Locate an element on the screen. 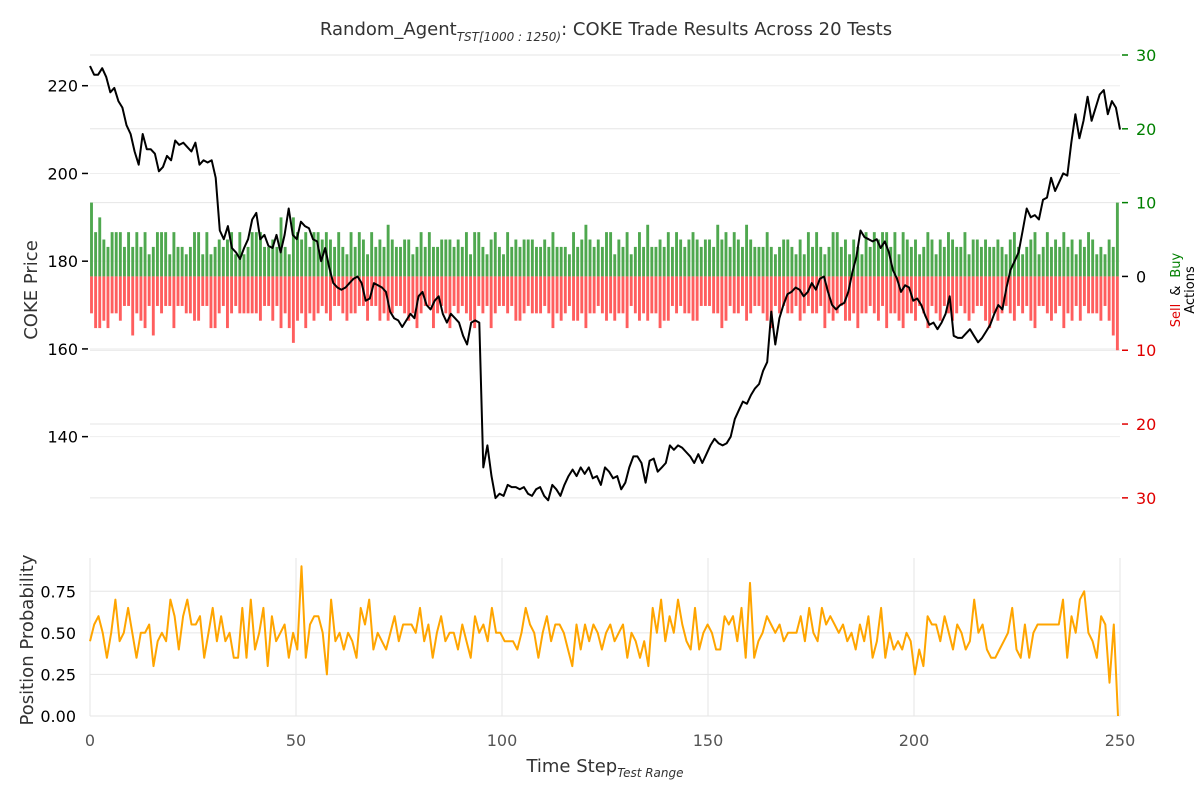 The height and width of the screenshot is (800, 1200). time-step-tick-label: 250 is located at coordinates (1120, 740).